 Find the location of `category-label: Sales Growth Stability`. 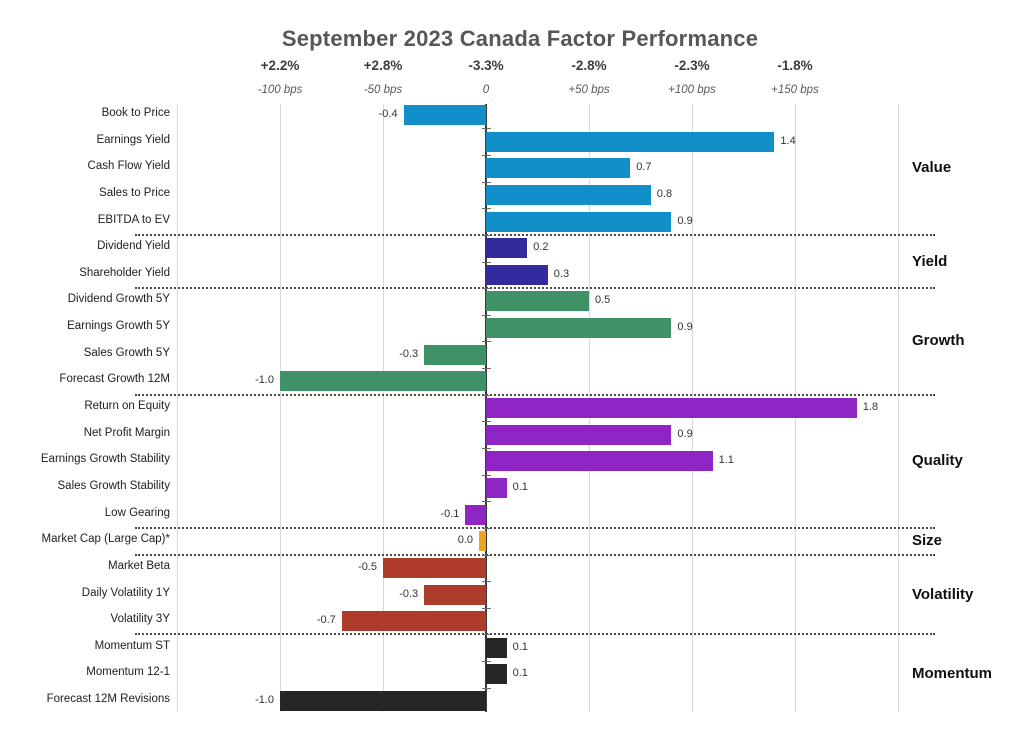

category-label: Sales Growth Stability is located at coordinates (114, 485).